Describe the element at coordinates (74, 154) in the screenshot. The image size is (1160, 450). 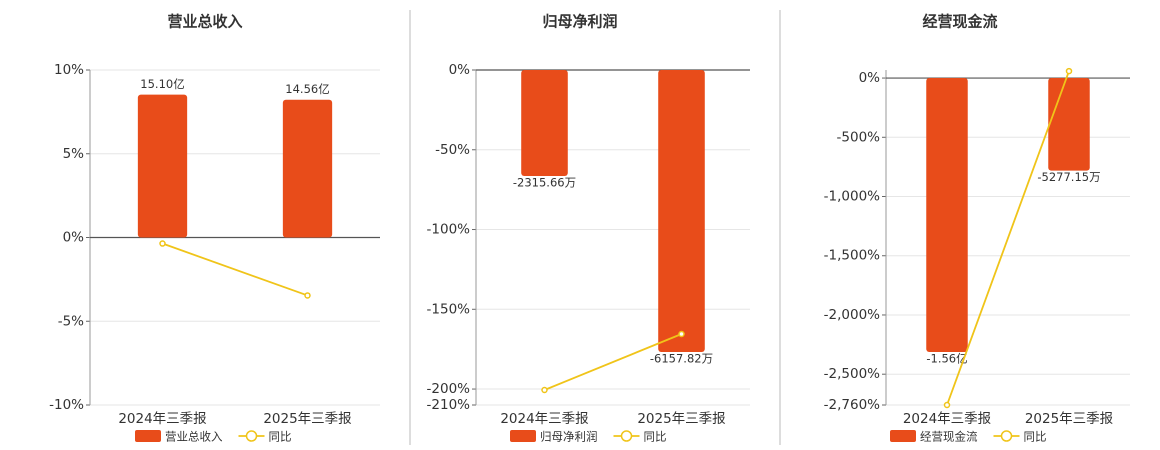
I see `y-tick-label: 5%` at that location.